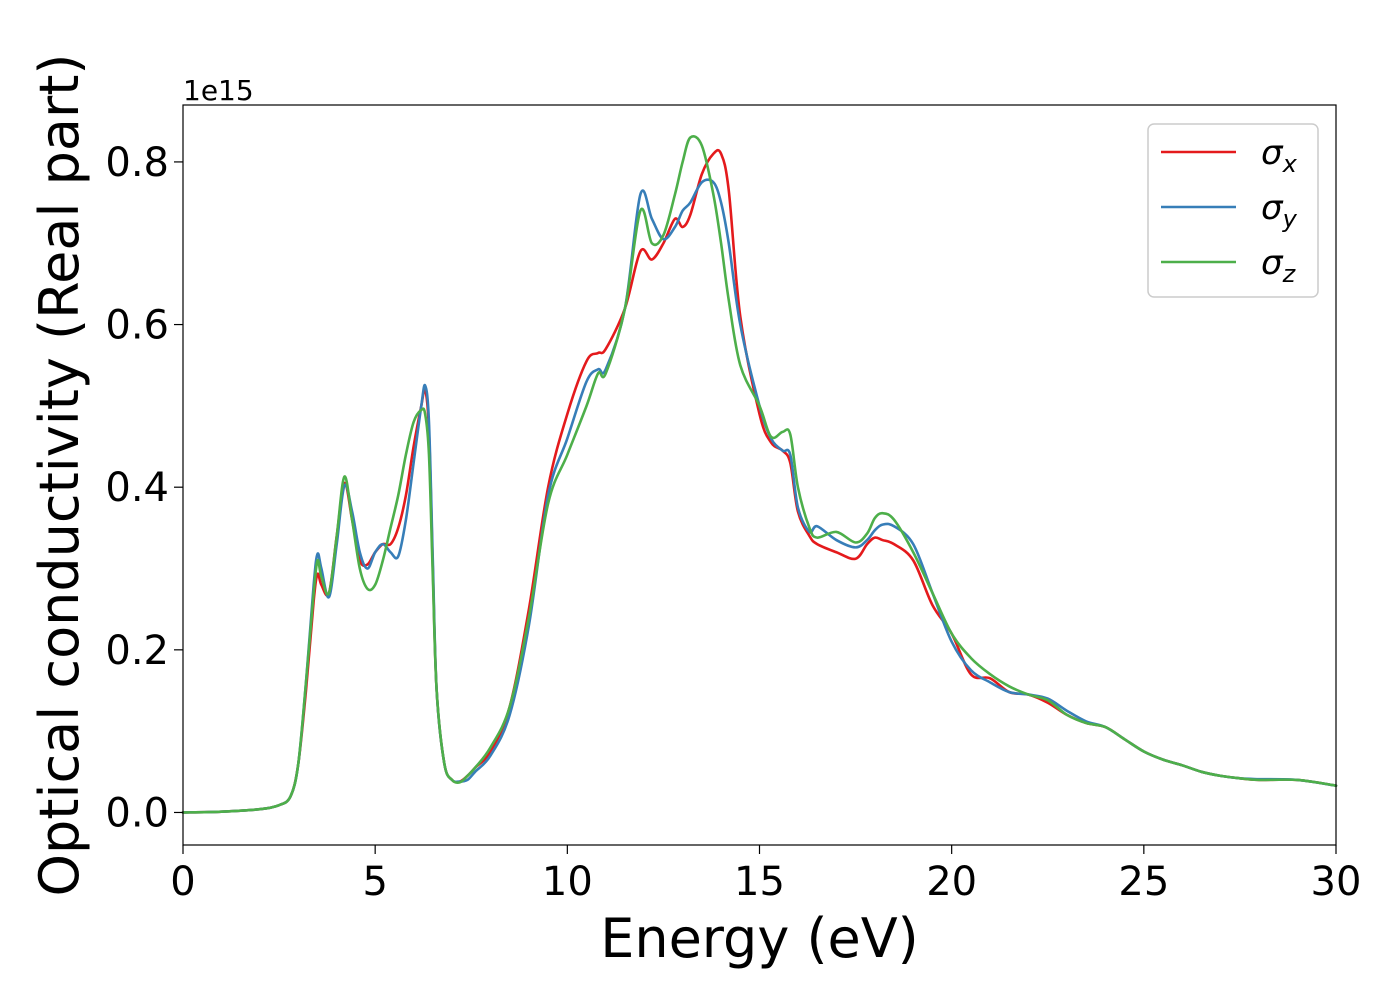 This screenshot has height=1000, width=1400. I want to click on legend-box, so click(1233, 210).